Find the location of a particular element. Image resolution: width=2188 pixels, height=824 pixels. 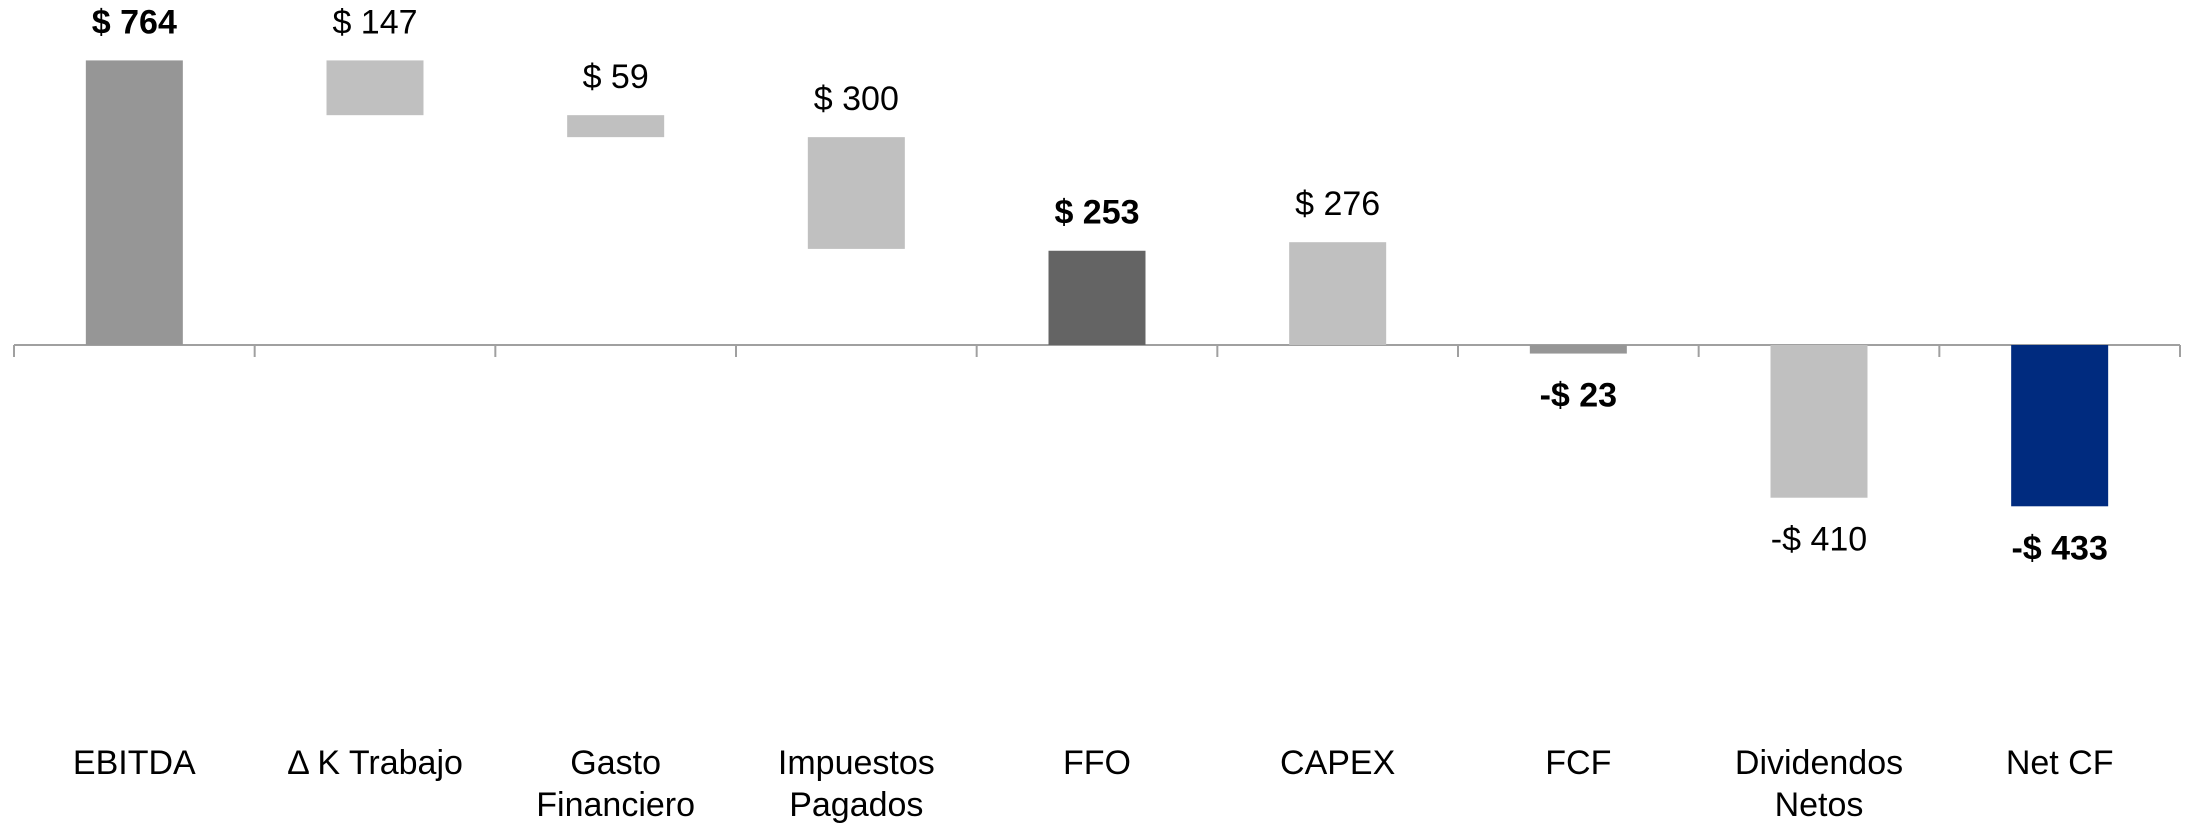

value-label: $ 276 is located at coordinates (1337, 204).